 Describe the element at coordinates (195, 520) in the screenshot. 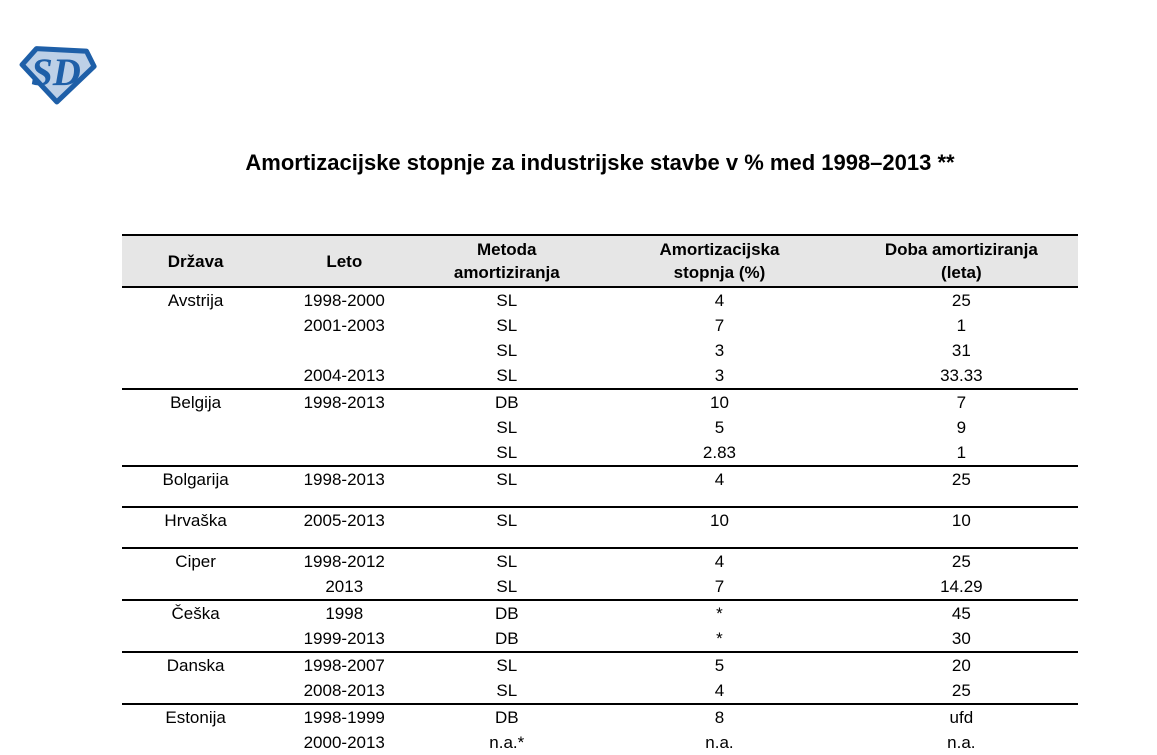

I see `cell-country: Hrvaška` at that location.